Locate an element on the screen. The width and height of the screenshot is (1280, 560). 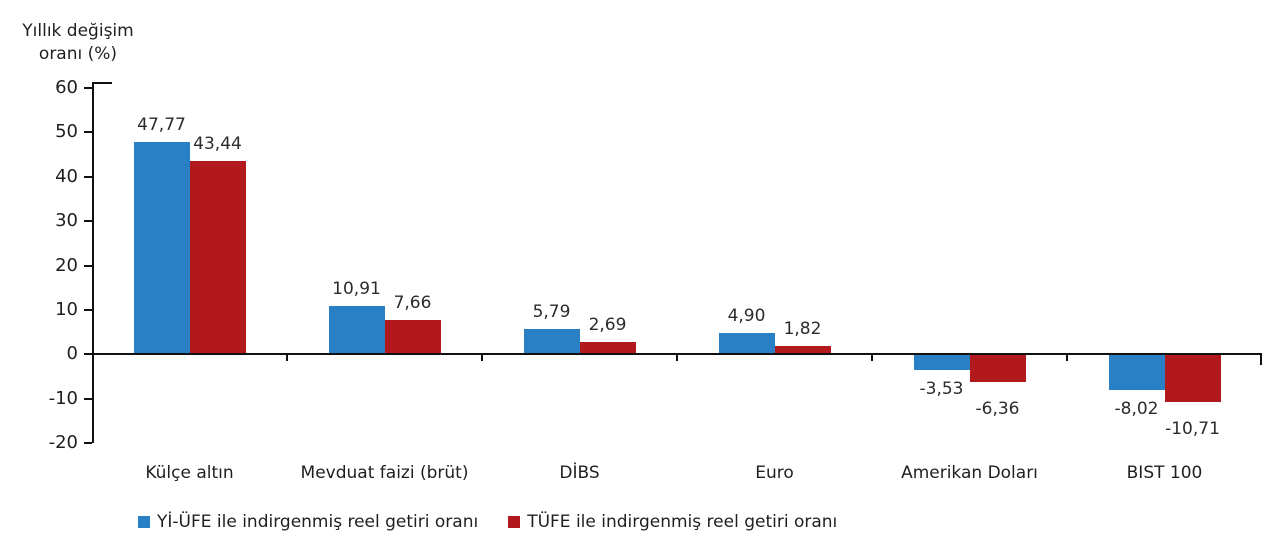
y-tick-label: 40 is located at coordinates (66, 176).